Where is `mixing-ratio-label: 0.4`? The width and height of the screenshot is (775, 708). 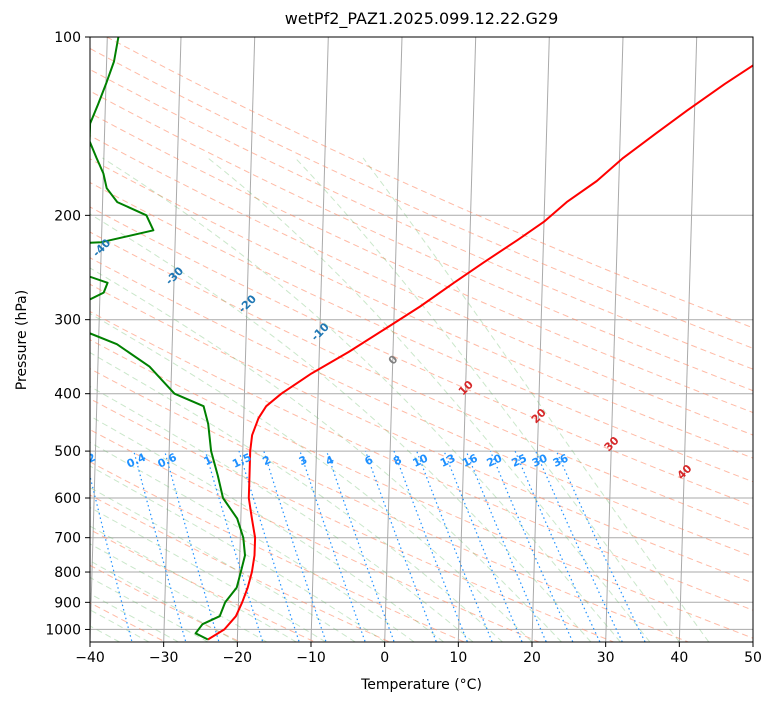 mixing-ratio-label: 0.4 is located at coordinates (136, 461).